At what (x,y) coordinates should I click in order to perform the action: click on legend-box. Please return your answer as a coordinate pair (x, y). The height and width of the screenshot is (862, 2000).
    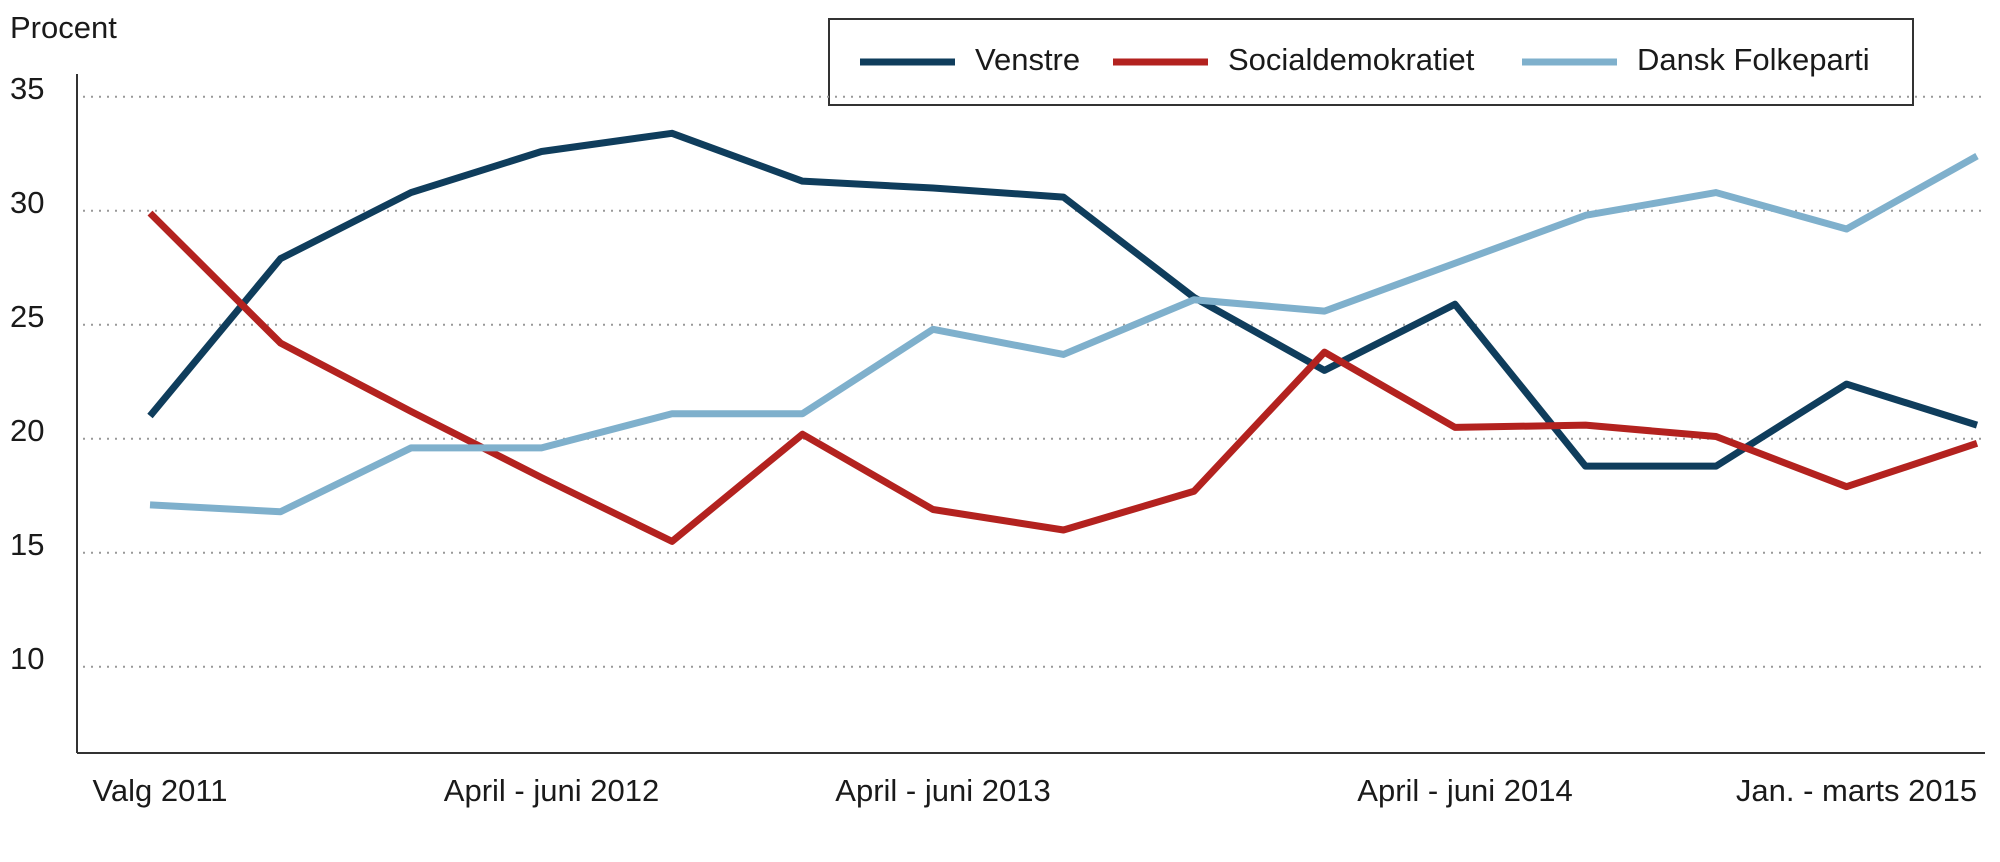
    Looking at the image, I should click on (1371, 62).